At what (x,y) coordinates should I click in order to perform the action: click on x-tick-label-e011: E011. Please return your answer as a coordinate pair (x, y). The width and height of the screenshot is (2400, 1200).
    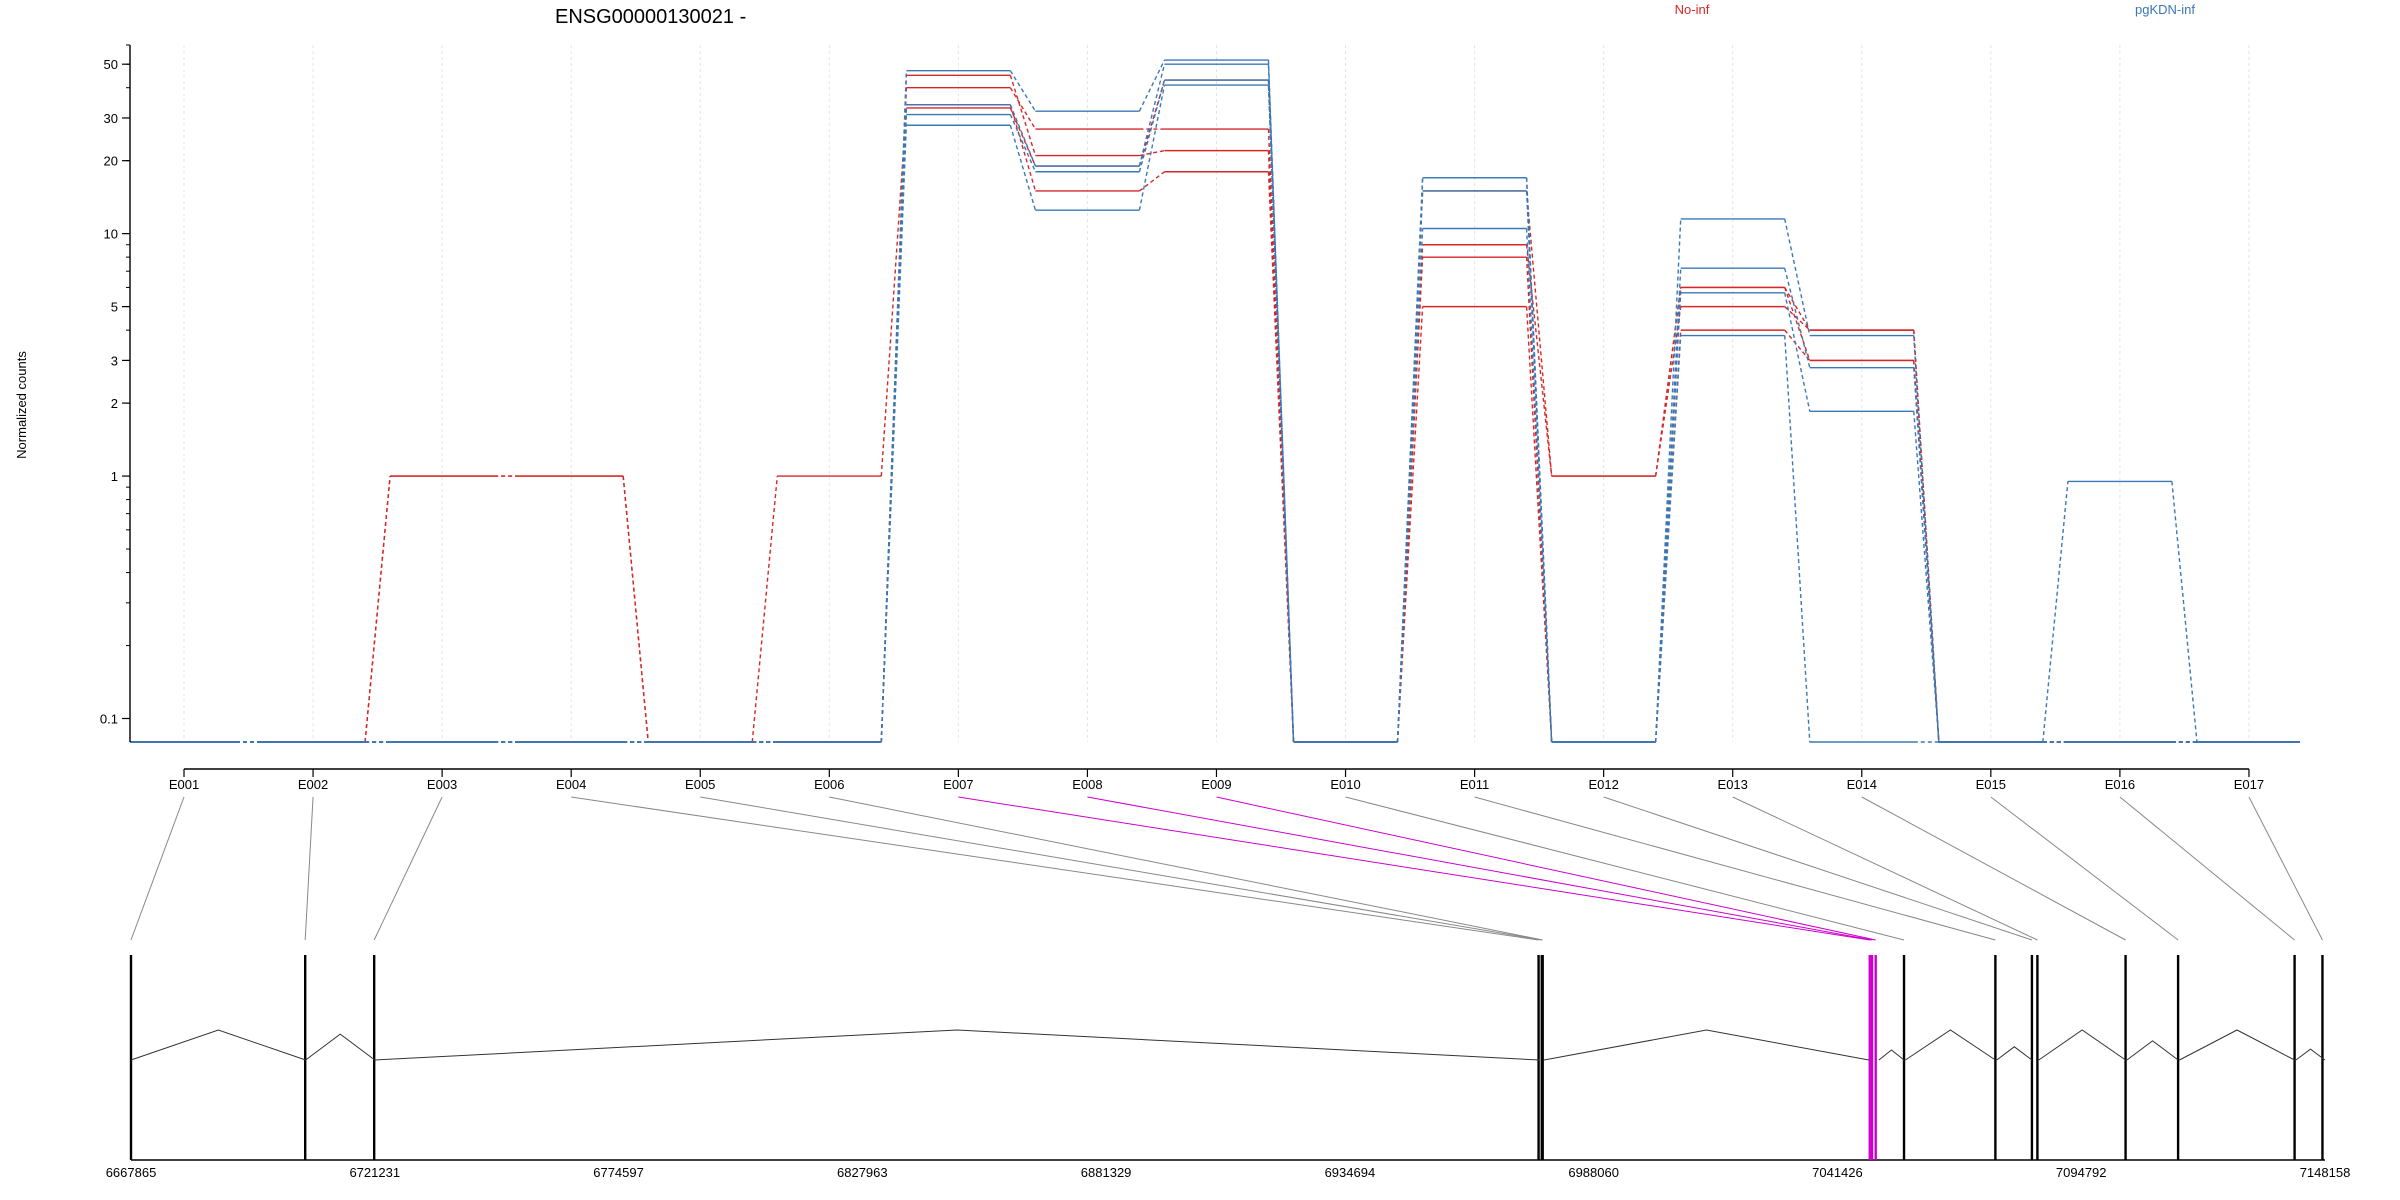
    Looking at the image, I should click on (1474, 784).